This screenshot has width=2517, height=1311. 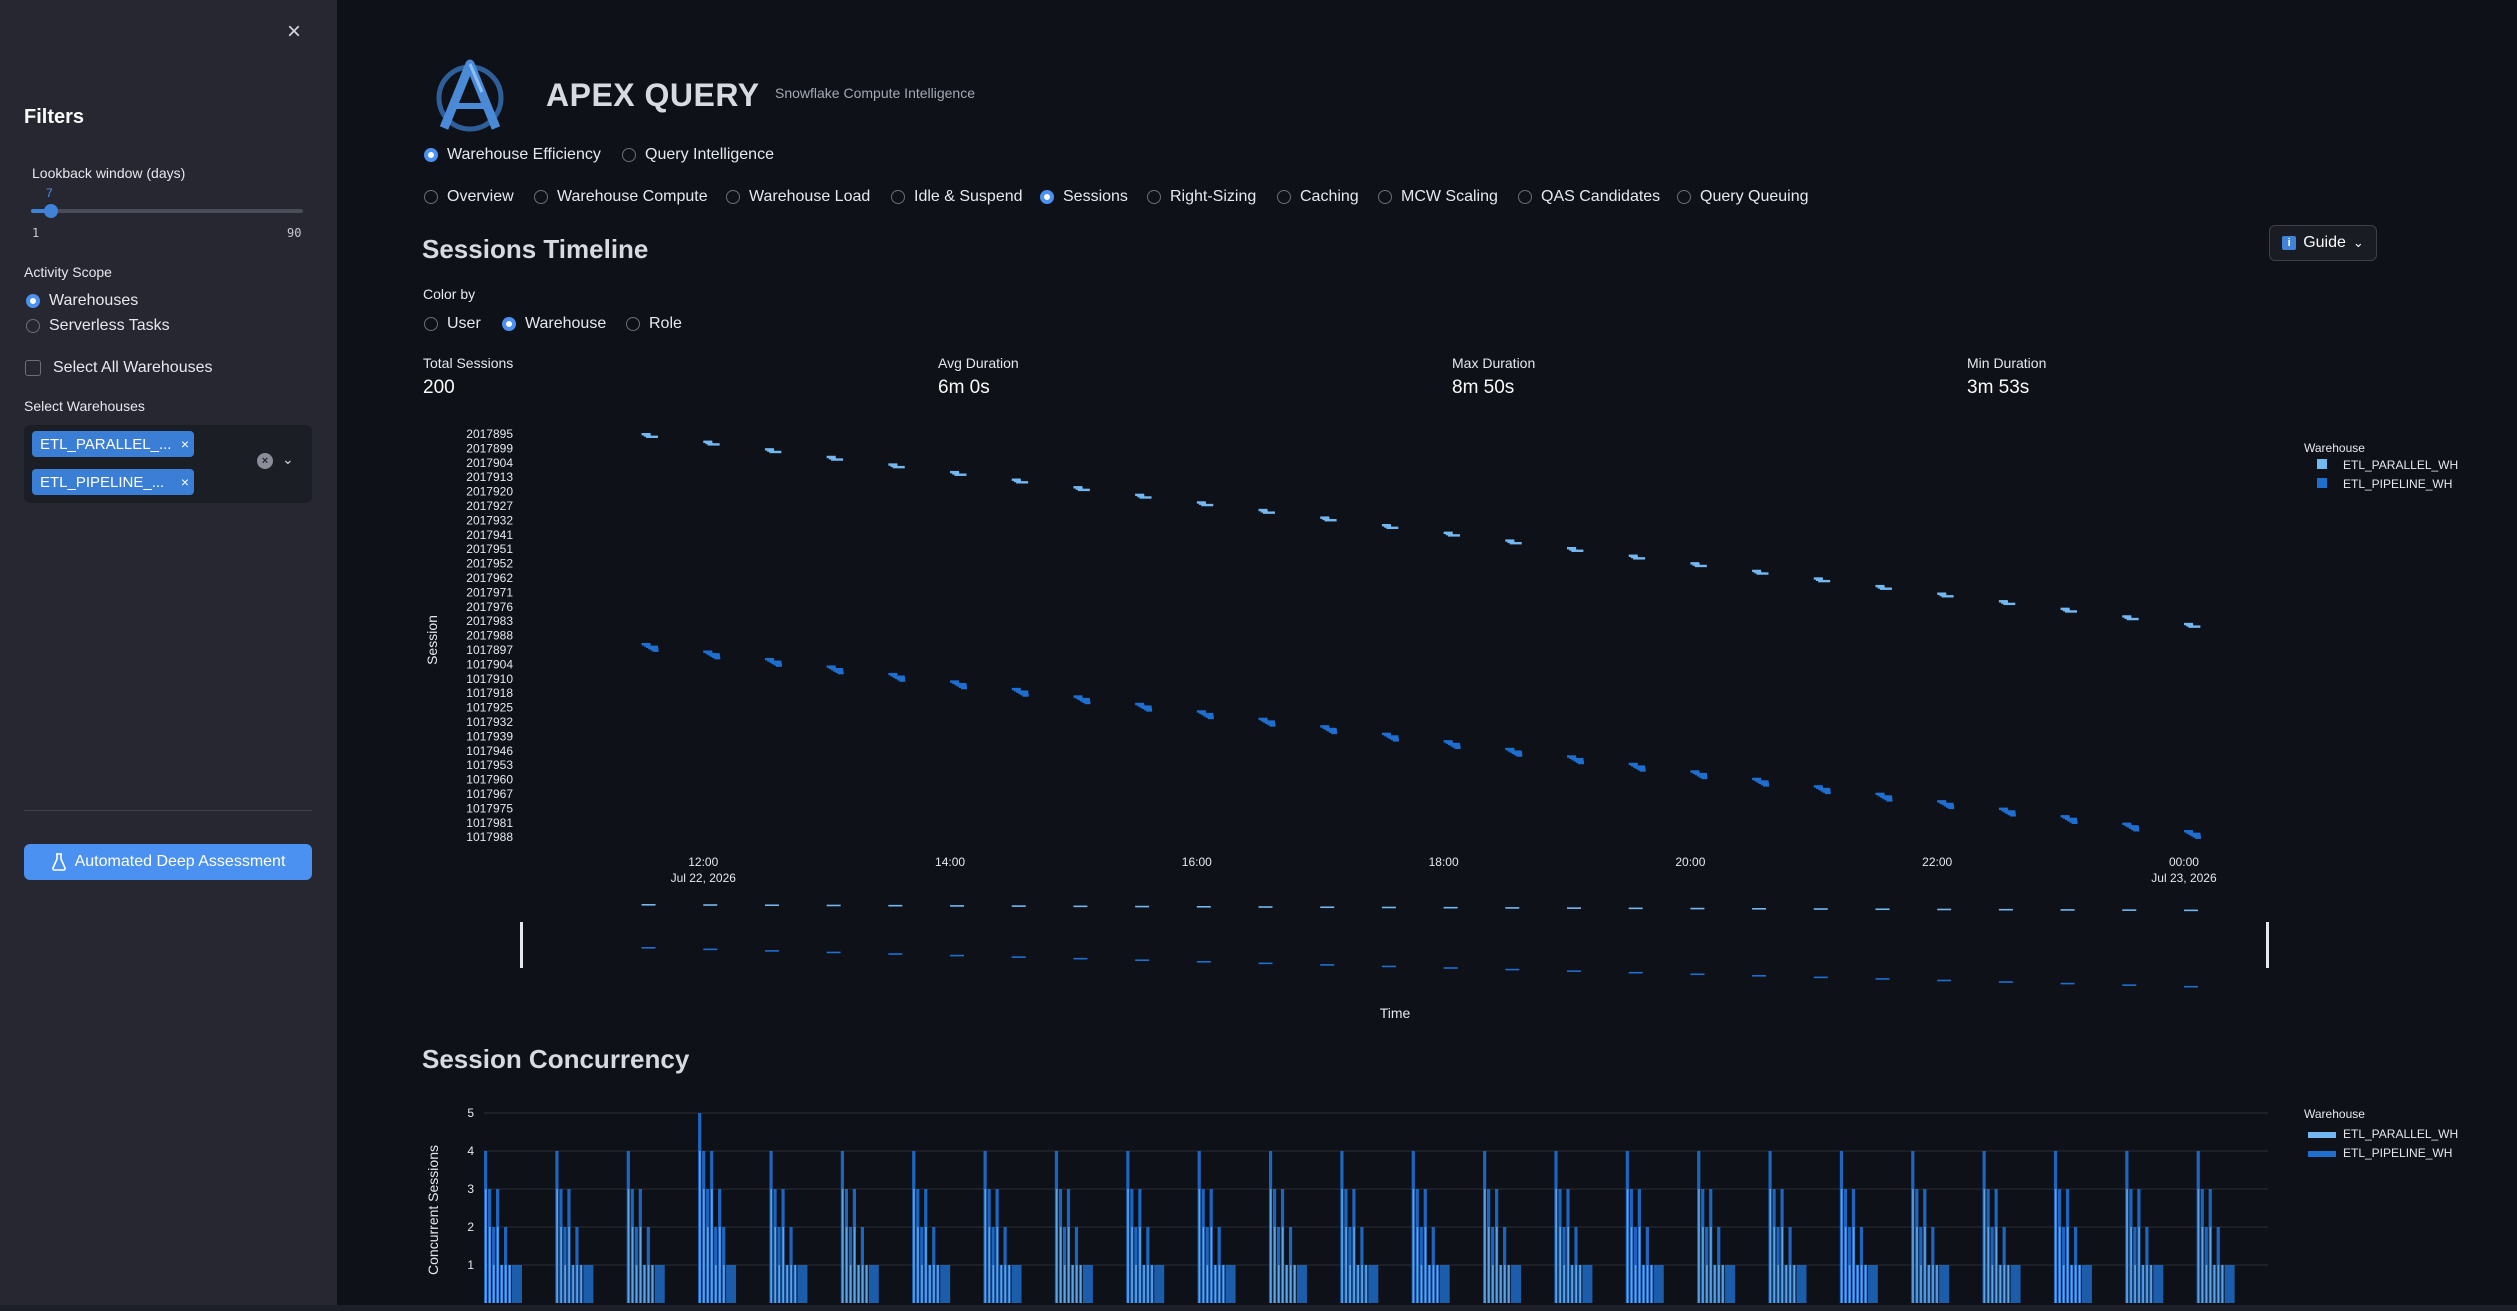 I want to click on tab-idle-suspend: Idle & Suspend, so click(x=957, y=197).